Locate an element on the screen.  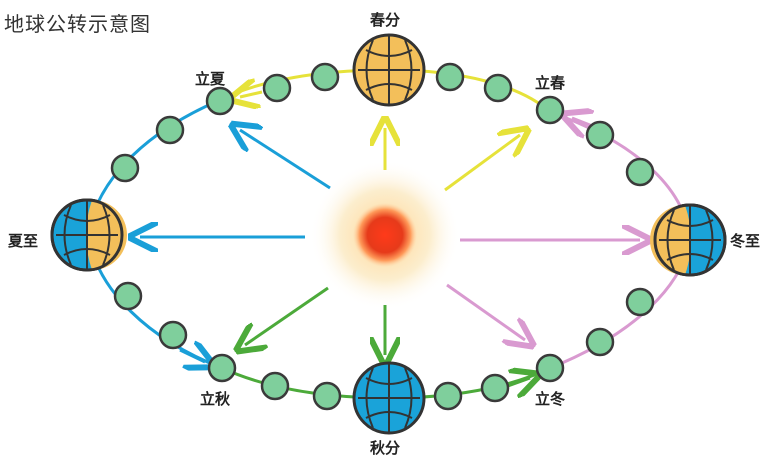
earth-winter-solstice is located at coordinates (688, 240).